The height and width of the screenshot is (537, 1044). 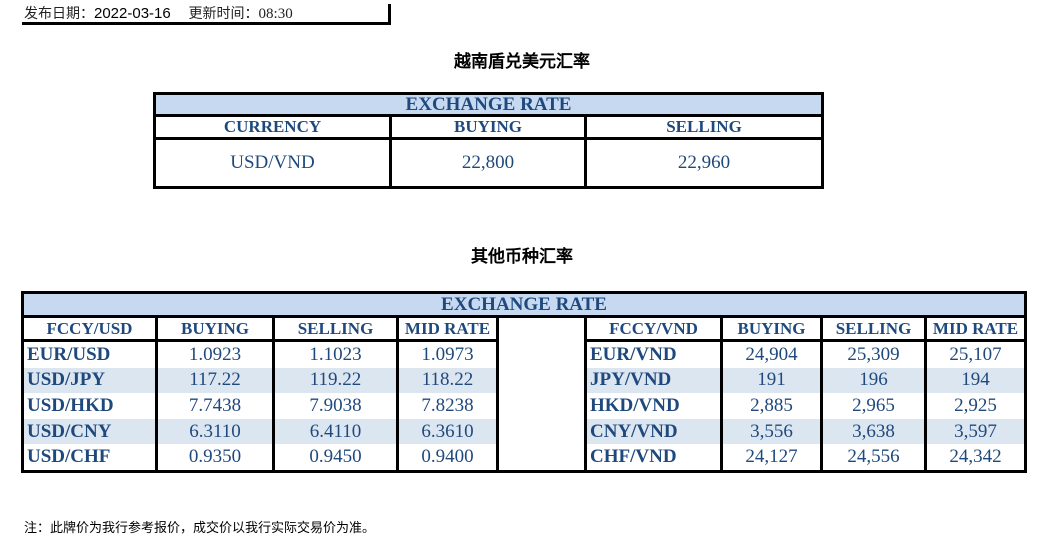 I want to click on header-fccy-usd: FCCY/USD, so click(x=89, y=328).